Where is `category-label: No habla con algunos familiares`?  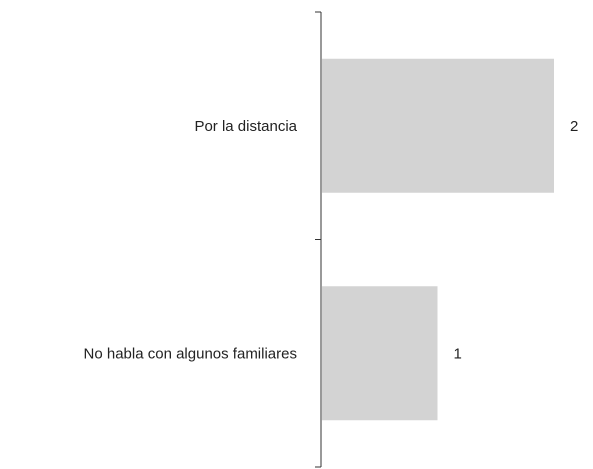 category-label: No habla con algunos familiares is located at coordinates (190, 353).